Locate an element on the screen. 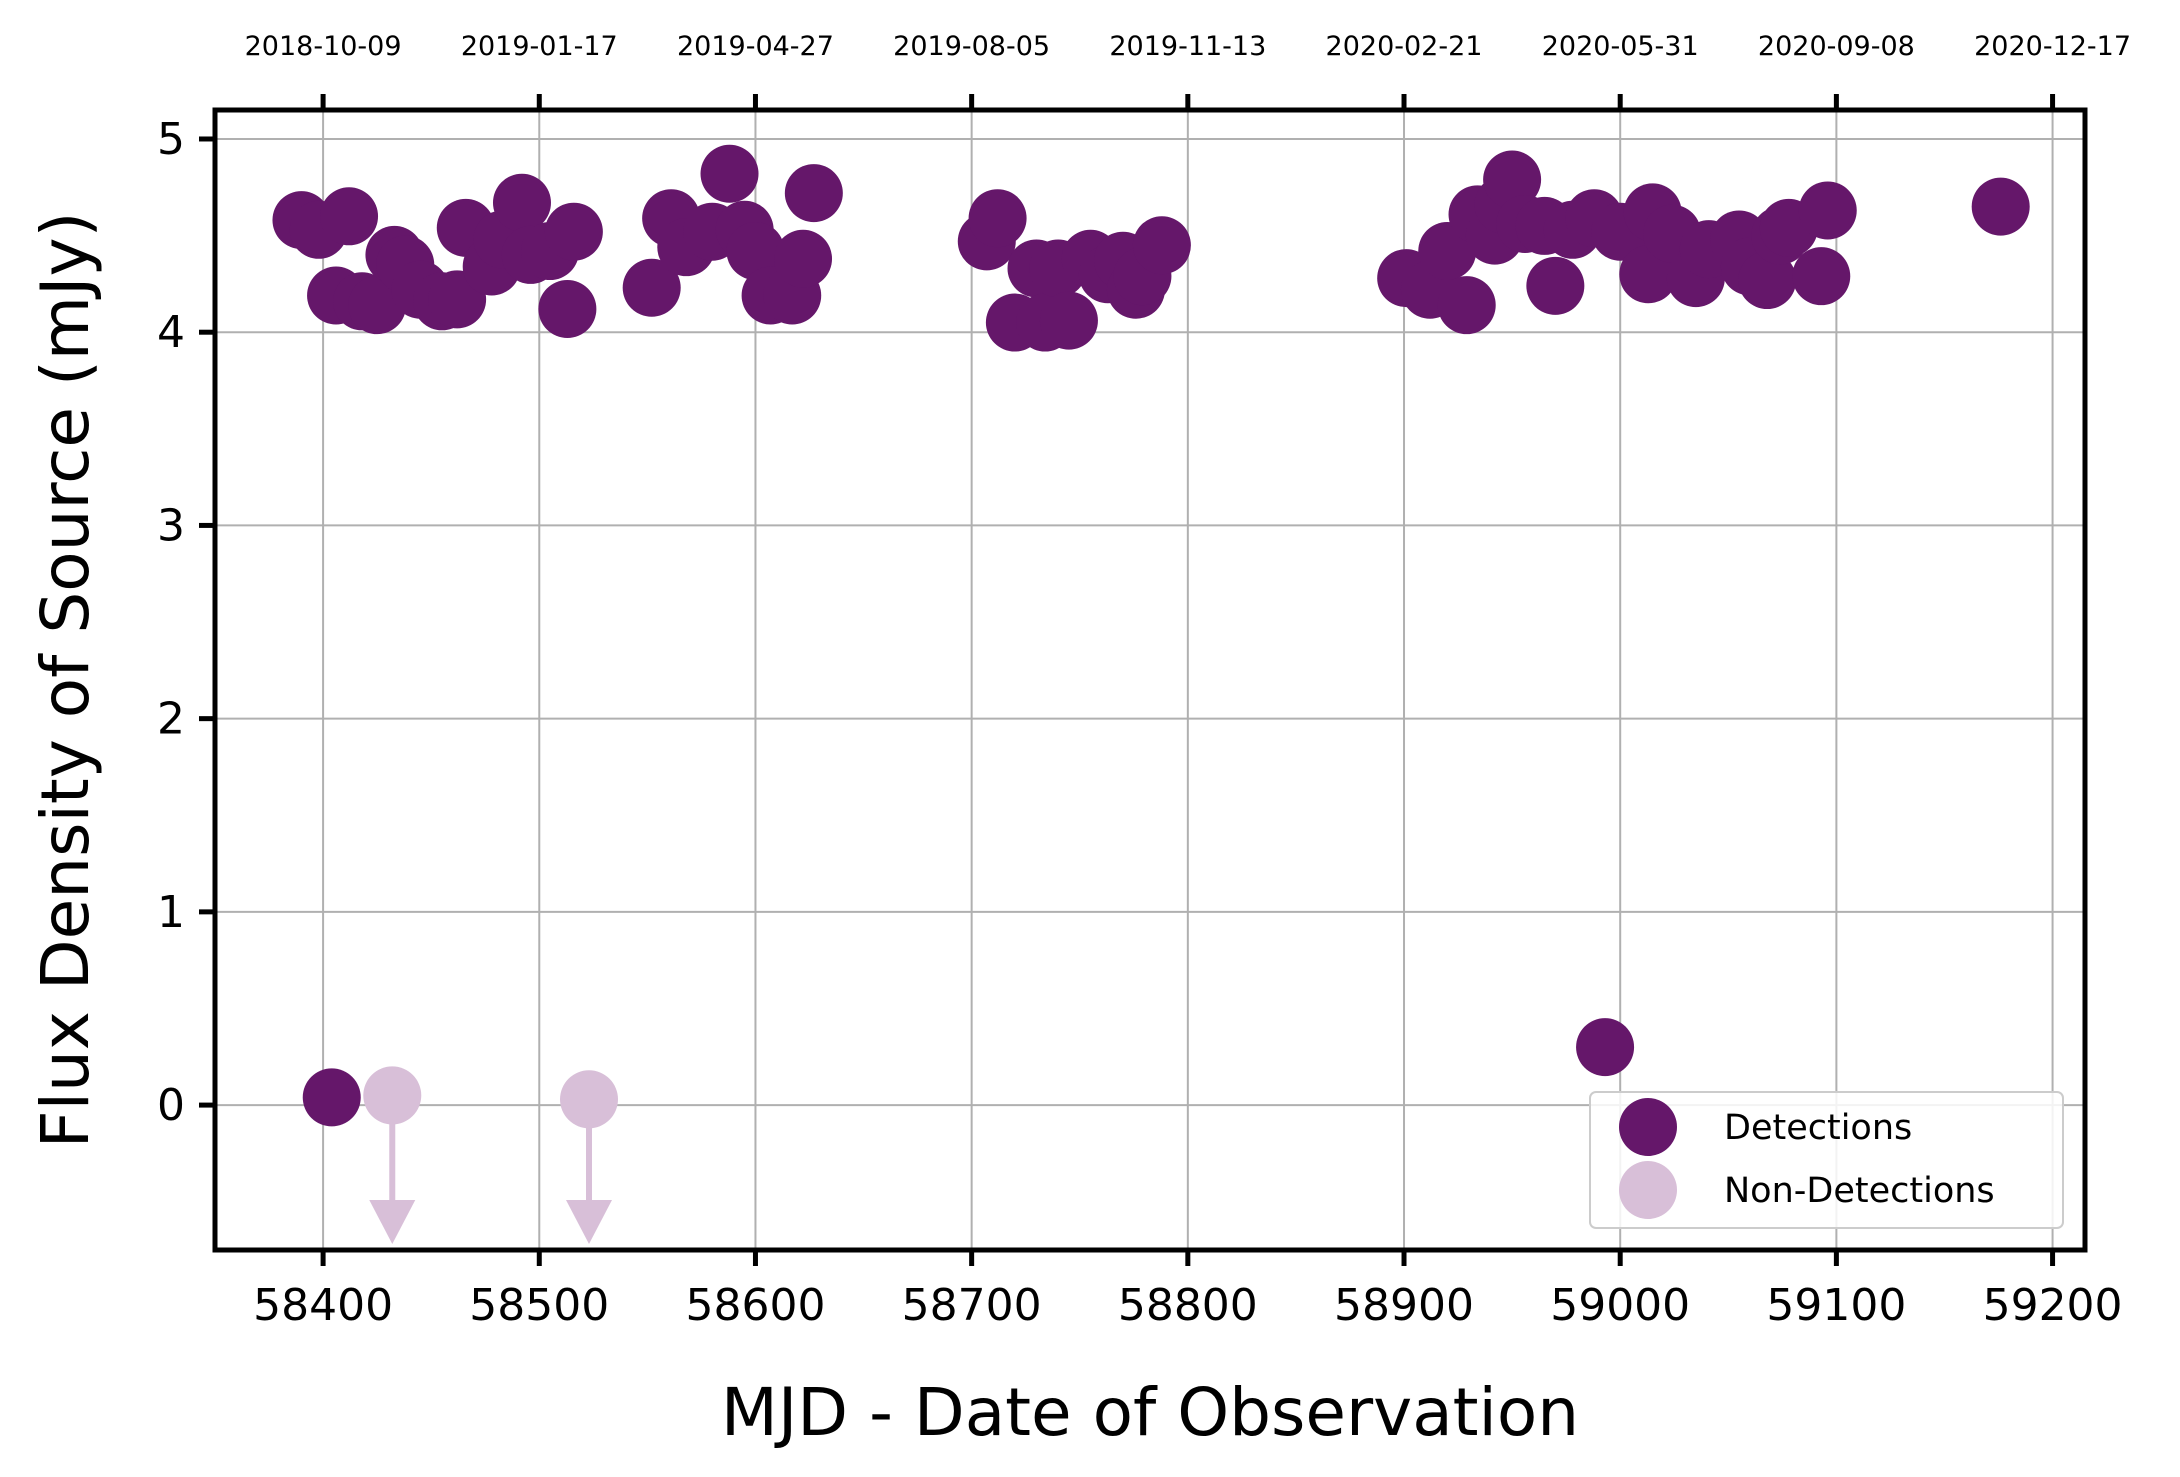 The width and height of the screenshot is (2180, 1477). top-axis-date-label: 2019-11-13 is located at coordinates (1187, 46).